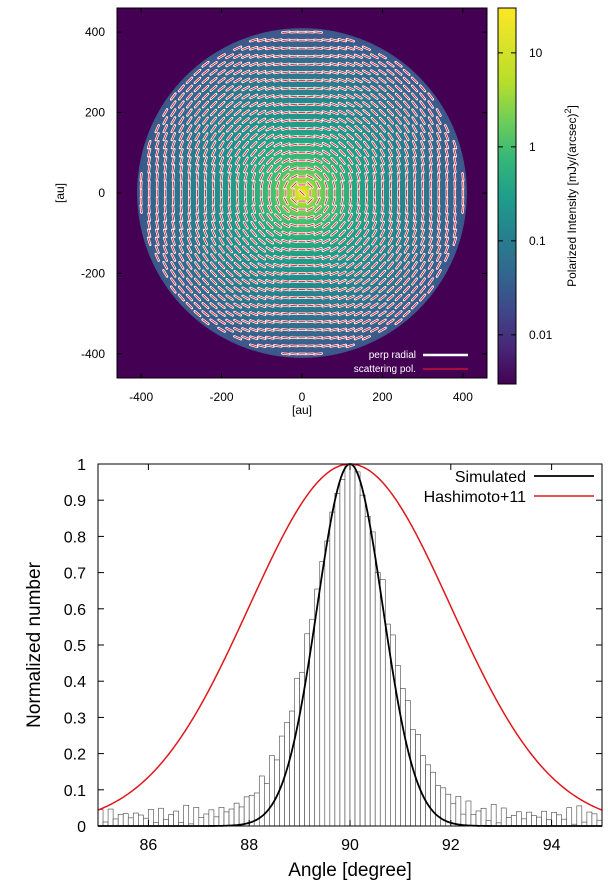 The height and width of the screenshot is (884, 608). What do you see at coordinates (536, 53) in the screenshot?
I see `colorbar-tick-label: 10` at bounding box center [536, 53].